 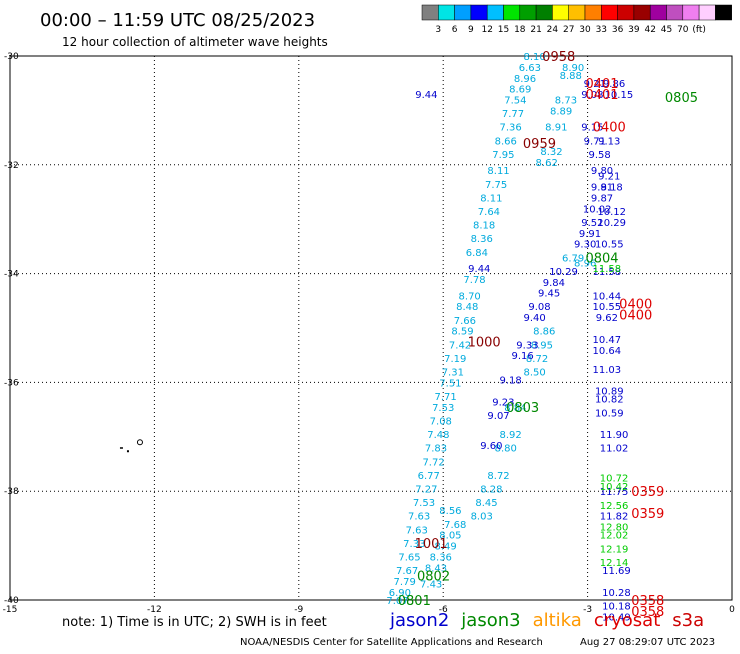 What do you see at coordinates (535, 318) in the screenshot?
I see `swh-value-label: 9.40` at bounding box center [535, 318].